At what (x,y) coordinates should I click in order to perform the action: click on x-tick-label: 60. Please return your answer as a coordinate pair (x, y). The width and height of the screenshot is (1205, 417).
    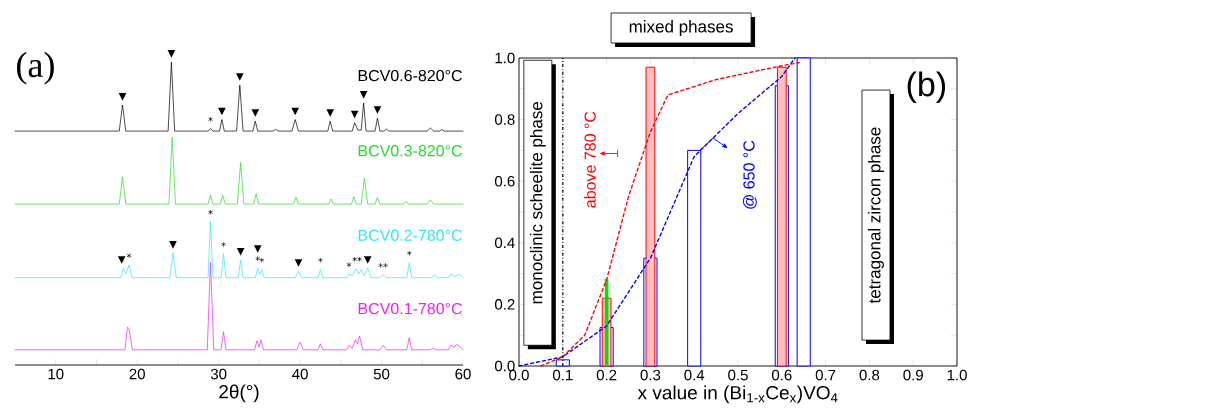
    Looking at the image, I should click on (463, 374).